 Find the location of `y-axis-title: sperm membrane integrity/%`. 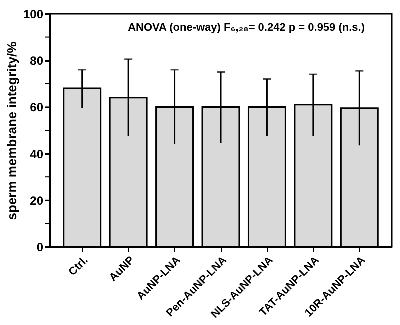

y-axis-title: sperm membrane integrity/% is located at coordinates (12, 130).